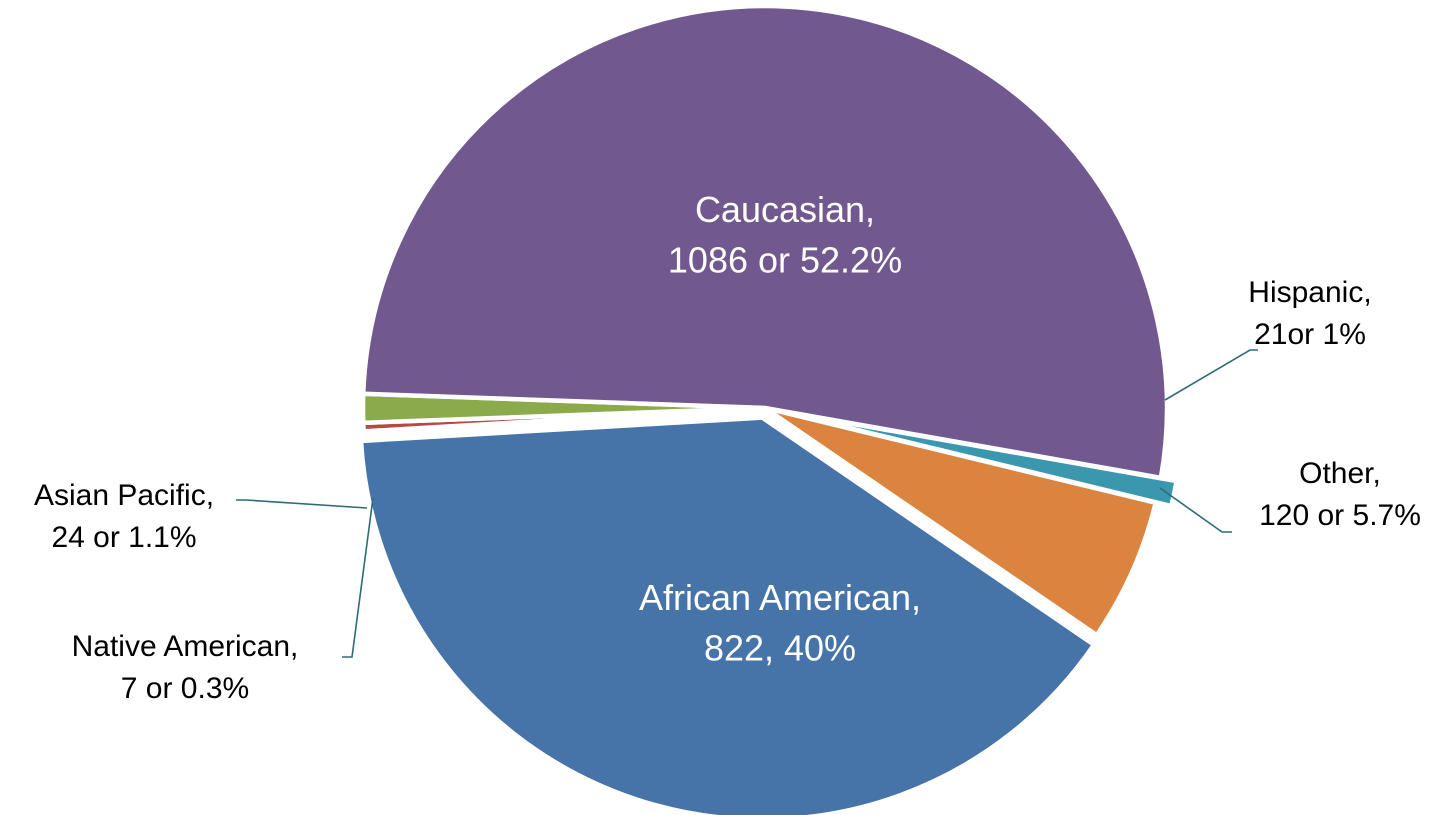 This screenshot has height=815, width=1450. What do you see at coordinates (785, 234) in the screenshot?
I see `data-label-caucasian: Caucasian, 1086 or 52.2%` at bounding box center [785, 234].